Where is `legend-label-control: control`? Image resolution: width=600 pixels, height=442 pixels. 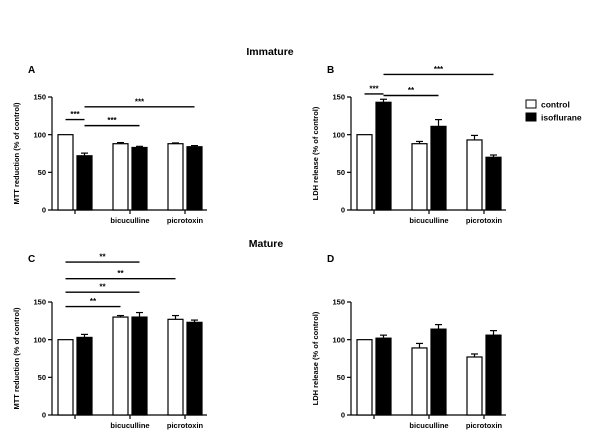
legend-label-control: control is located at coordinates (555, 105).